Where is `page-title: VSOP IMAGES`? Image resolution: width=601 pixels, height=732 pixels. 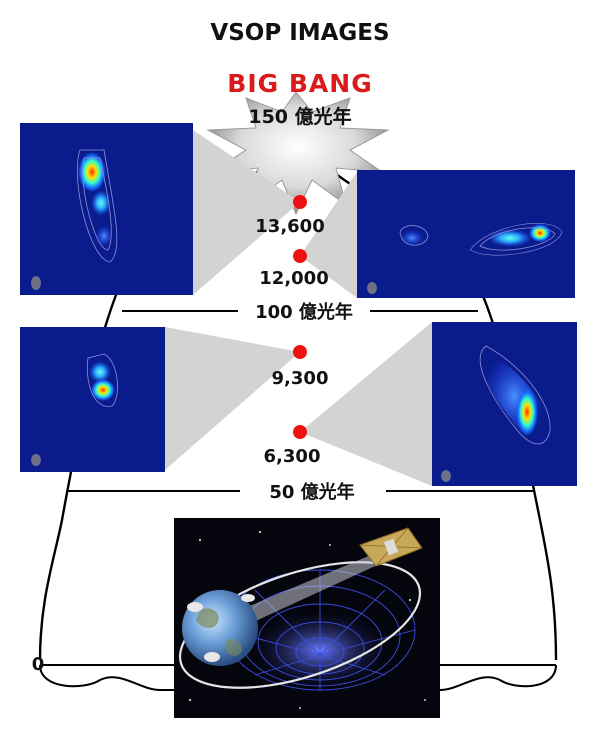 page-title: VSOP IMAGES is located at coordinates (299, 33).